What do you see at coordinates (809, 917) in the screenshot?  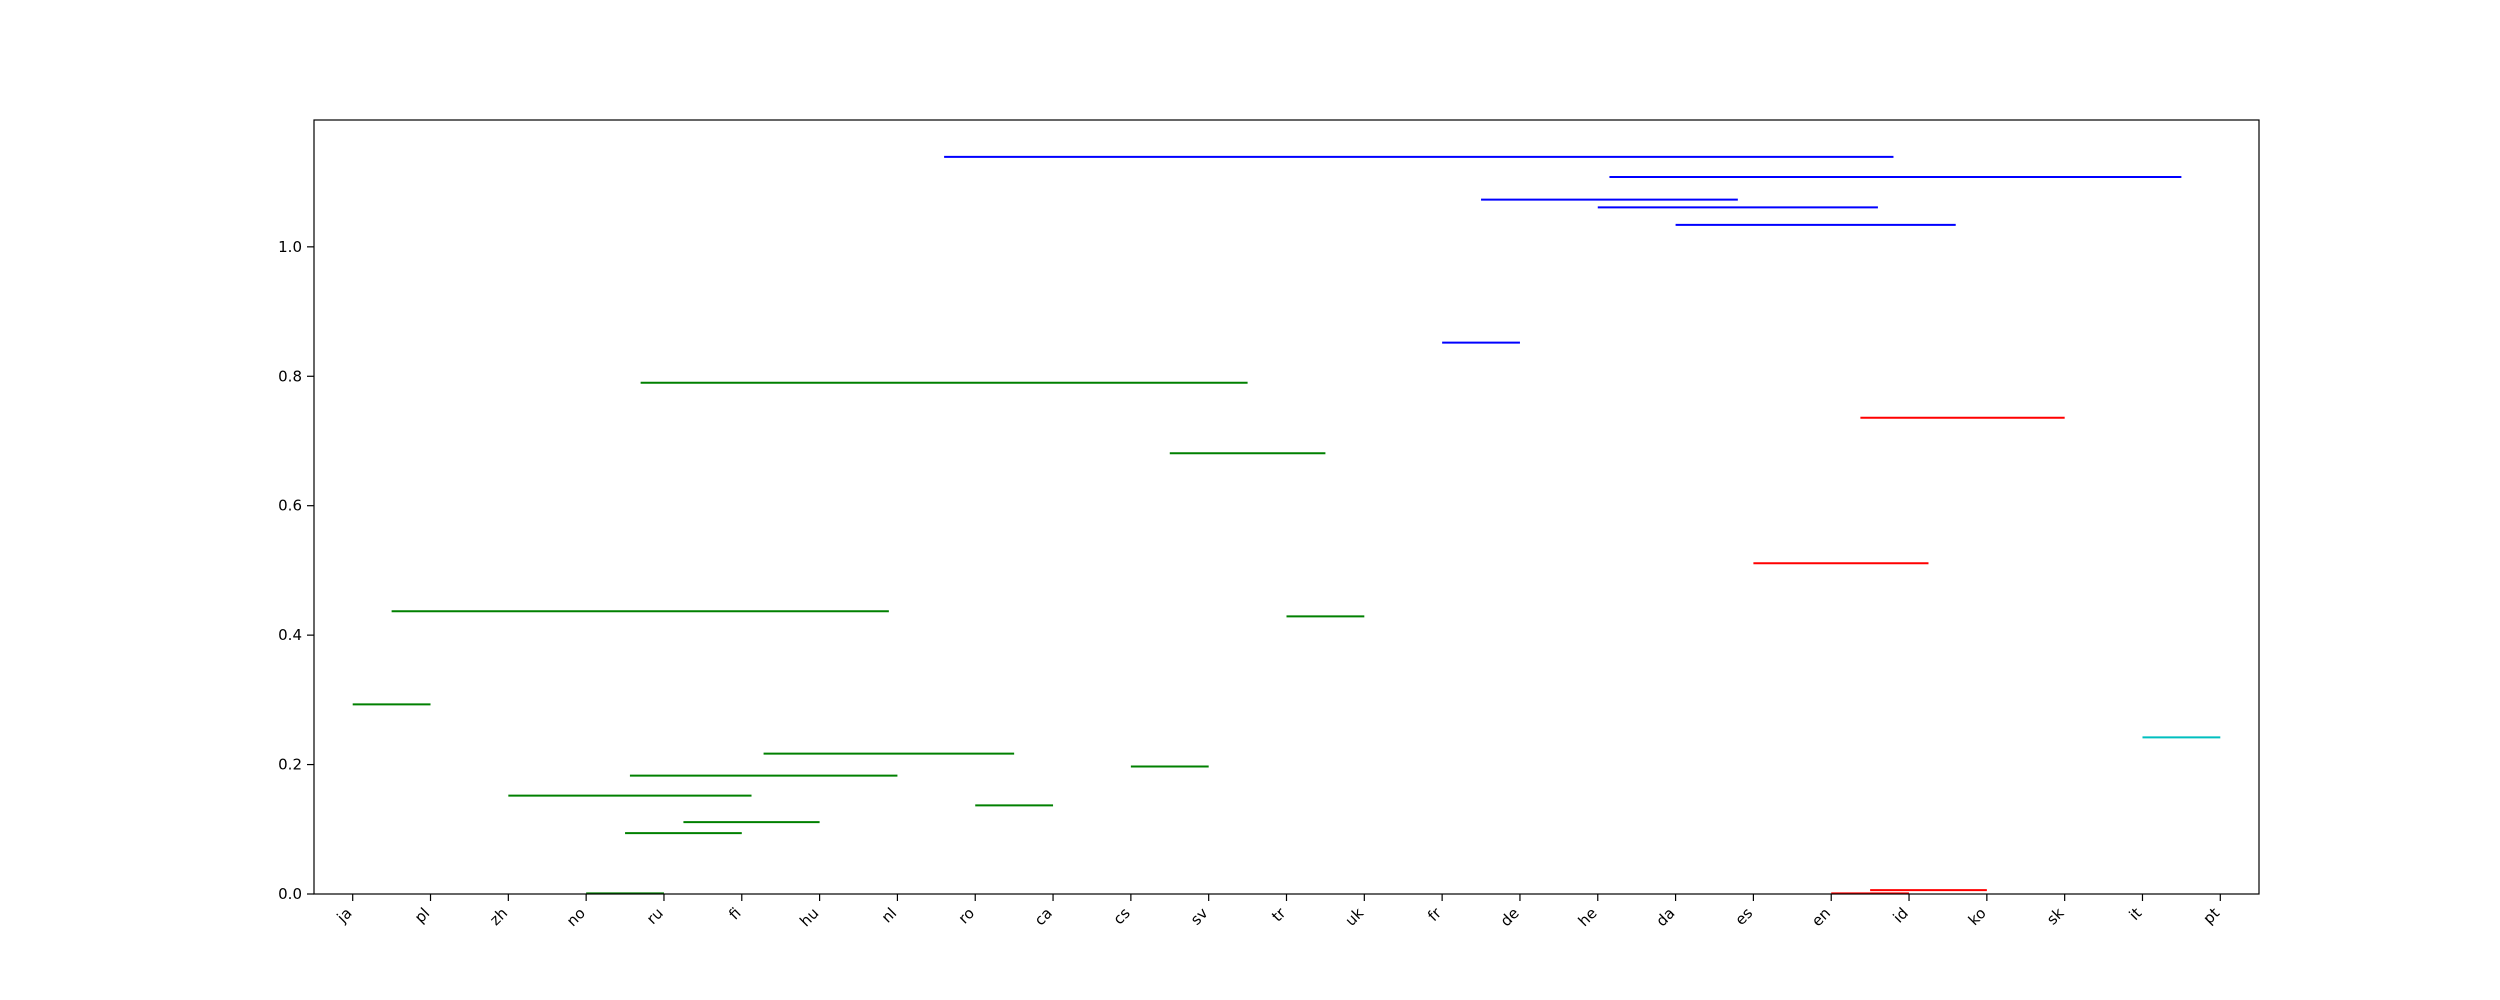 I see `leaf-label-hu: hu` at bounding box center [809, 917].